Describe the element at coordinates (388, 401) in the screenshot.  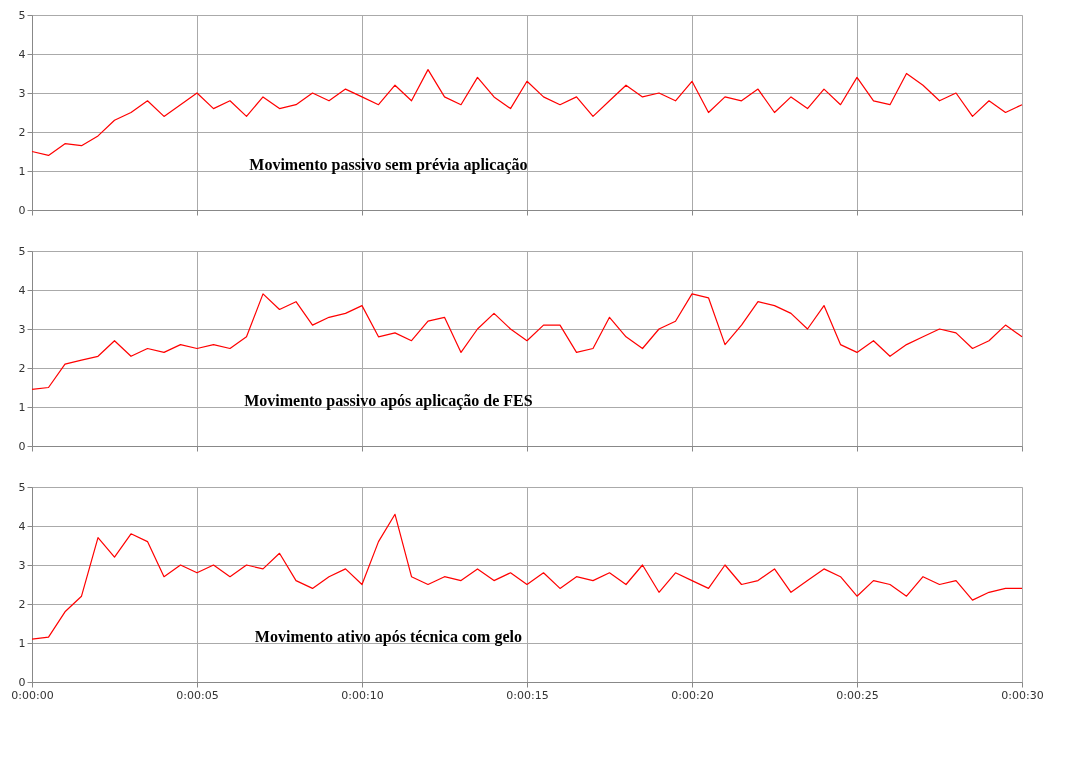
I see `annotation: Movimento passivo após aplicação de FES` at that location.